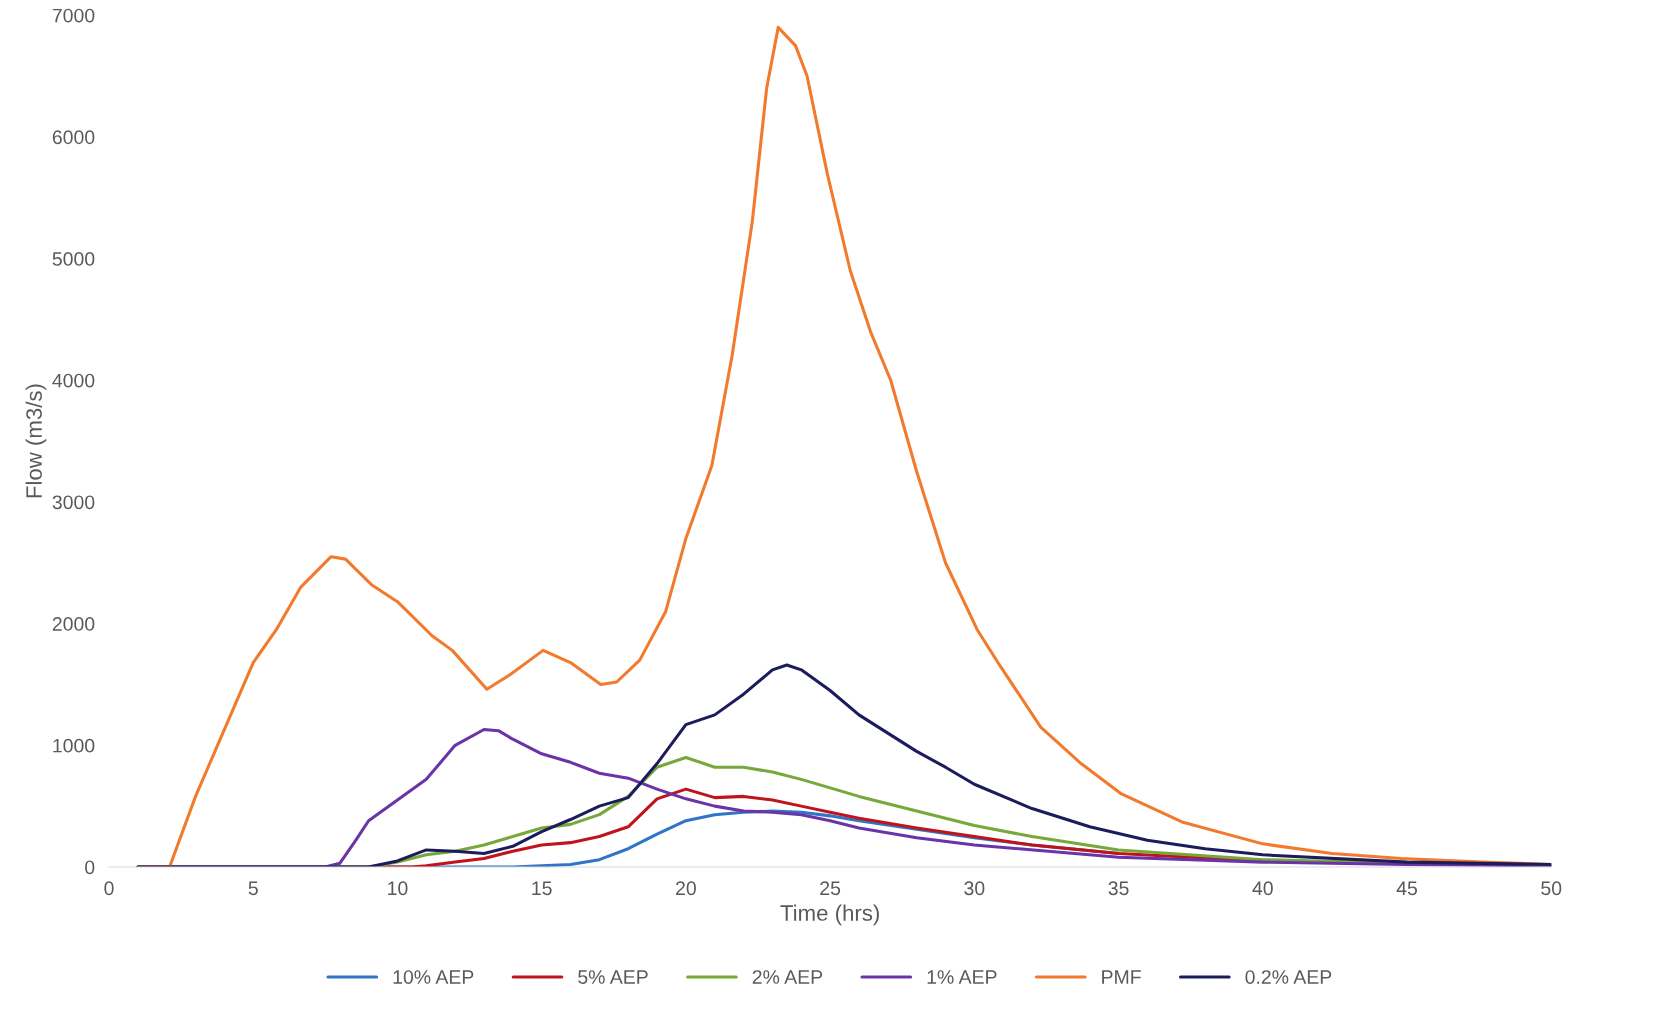 The width and height of the screenshot is (1677, 1014). I want to click on x-tick-label: 20, so click(686, 888).